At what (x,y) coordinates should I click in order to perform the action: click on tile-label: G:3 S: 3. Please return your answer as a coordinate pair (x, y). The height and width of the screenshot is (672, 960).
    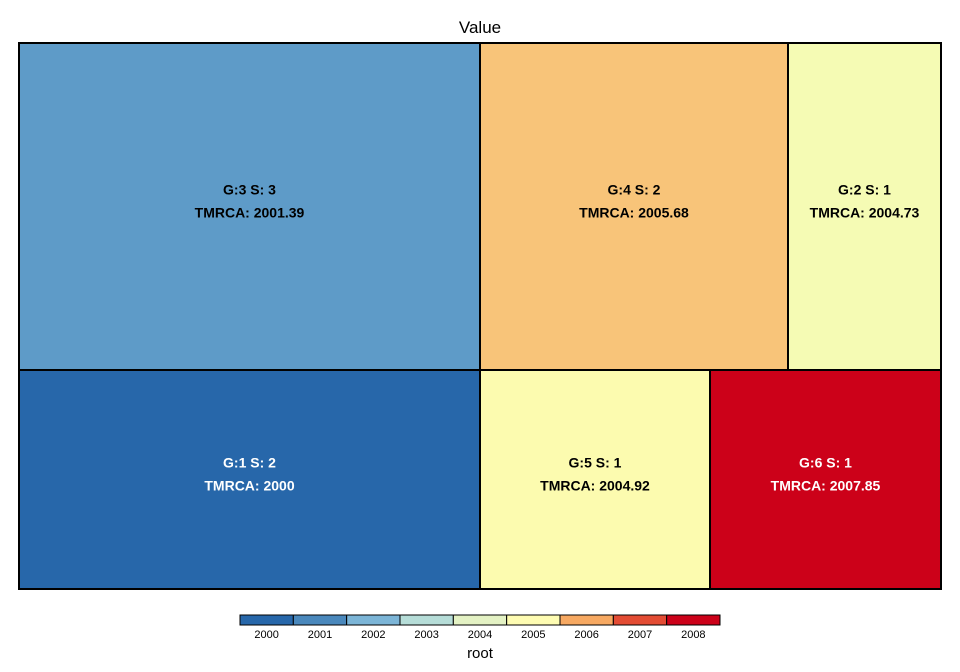
    Looking at the image, I should click on (249, 190).